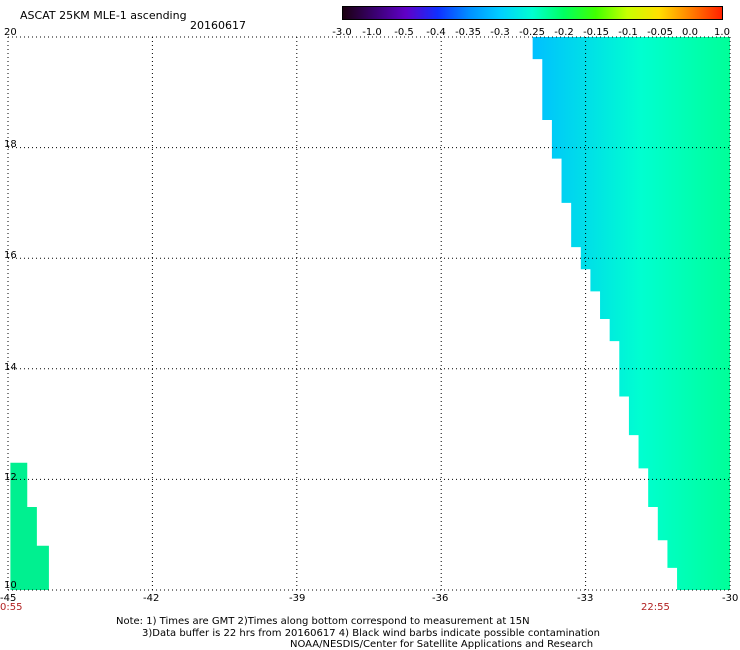 This screenshot has width=740, height=650. What do you see at coordinates (10, 367) in the screenshot?
I see `y-tick-14: 14` at bounding box center [10, 367].